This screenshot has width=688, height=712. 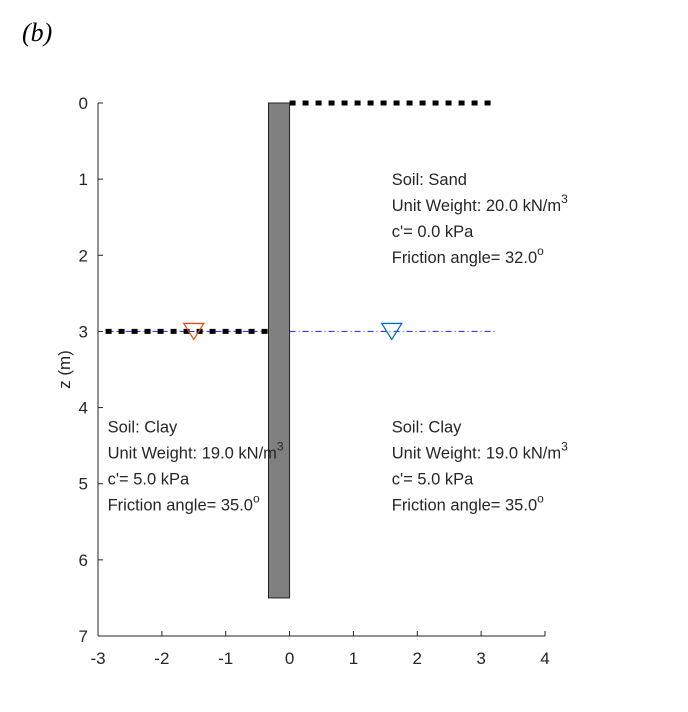 I want to click on sheet-pile-wall, so click(x=279, y=350).